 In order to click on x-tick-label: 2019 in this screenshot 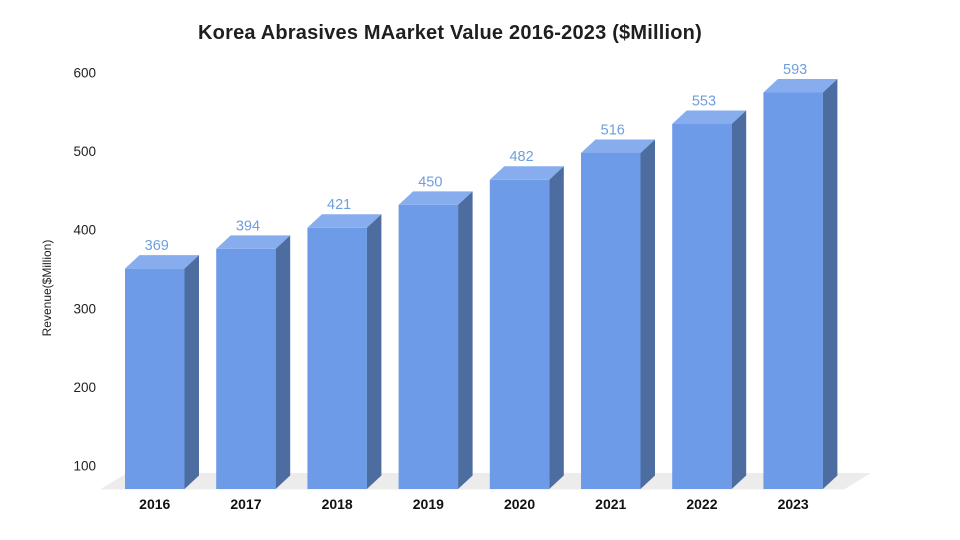, I will do `click(428, 504)`.